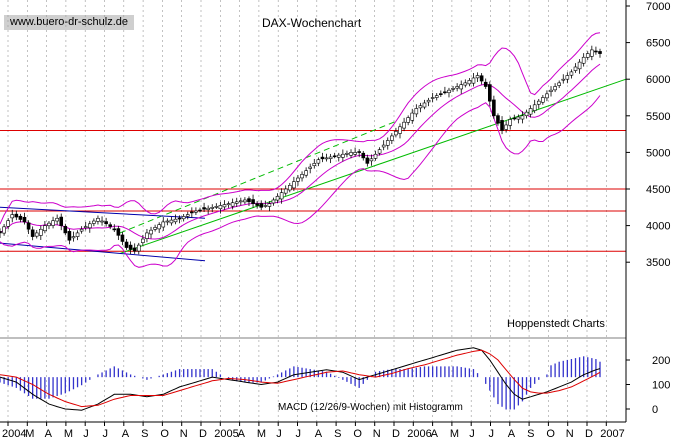 This screenshot has width=674, height=439. What do you see at coordinates (69, 22) in the screenshot?
I see `watermark-badge: www.buero-dr-schulz.de` at bounding box center [69, 22].